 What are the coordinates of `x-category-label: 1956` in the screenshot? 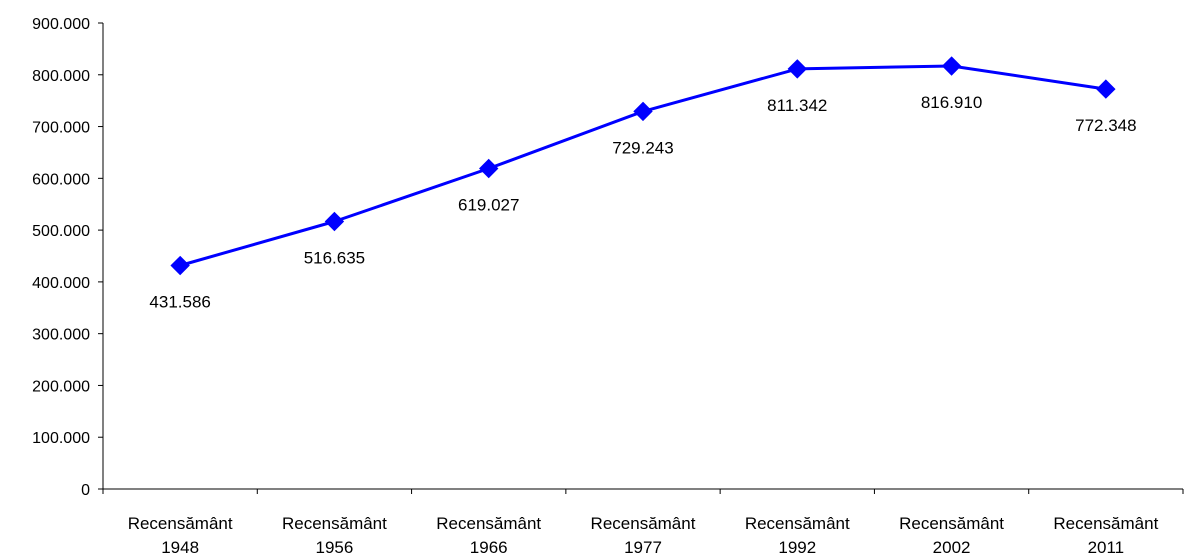 It's located at (335, 547).